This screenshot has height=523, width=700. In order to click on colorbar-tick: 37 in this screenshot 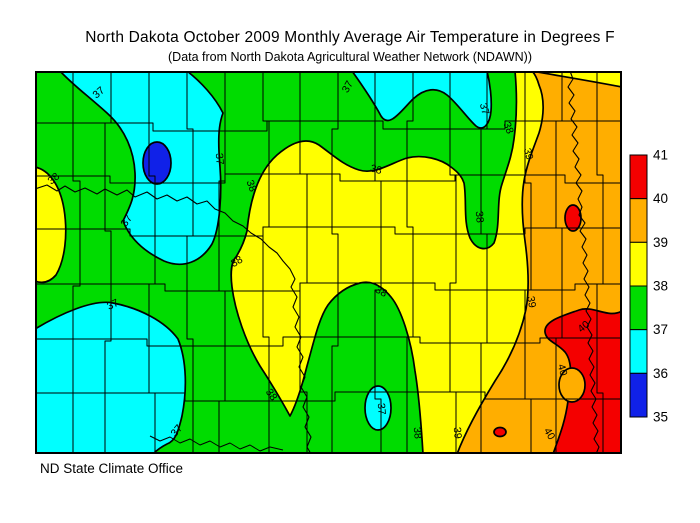, I will do `click(660, 329)`.